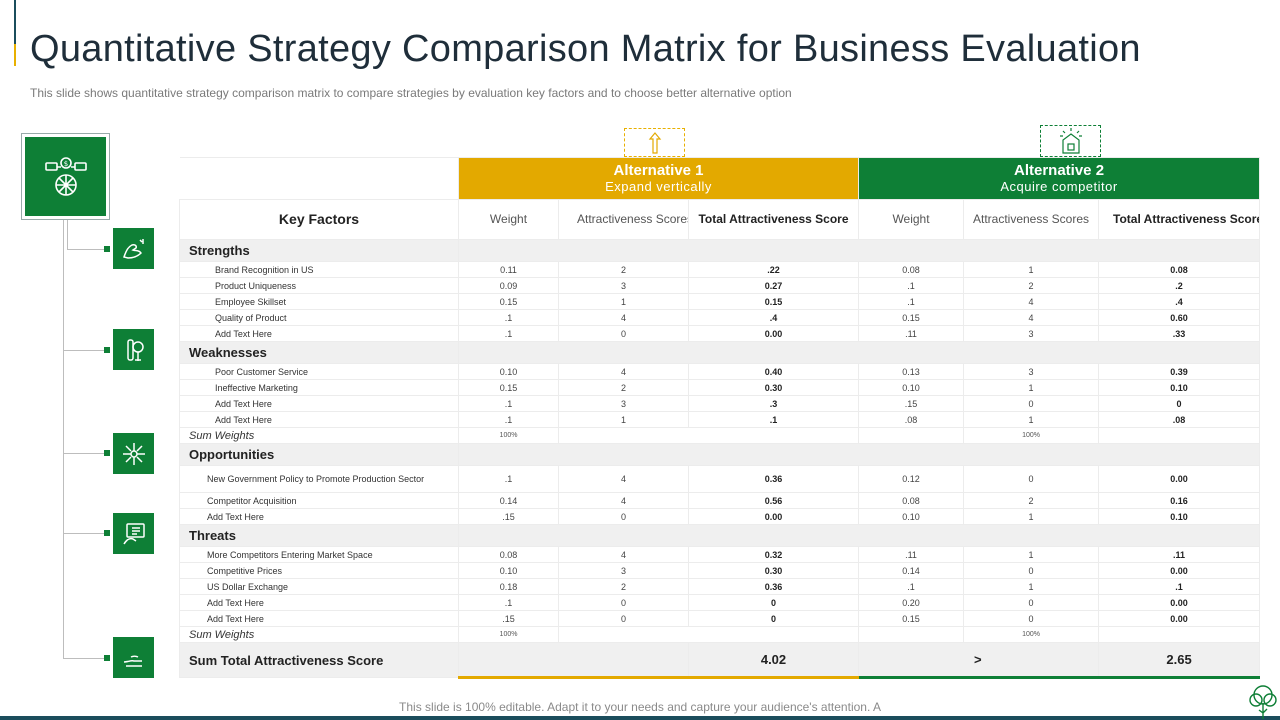 Image resolution: width=1280 pixels, height=720 pixels. Describe the element at coordinates (773, 660) in the screenshot. I see `total-score-alt1: 4.02` at that location.